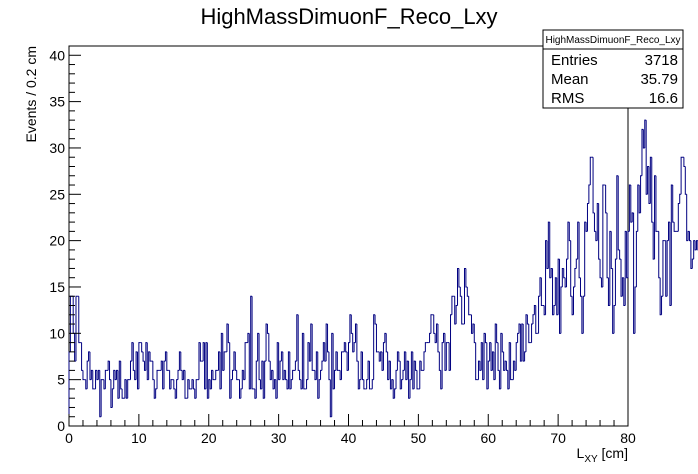 The width and height of the screenshot is (698, 474). What do you see at coordinates (488, 438) in the screenshot?
I see `x-tick-label: 60` at bounding box center [488, 438].